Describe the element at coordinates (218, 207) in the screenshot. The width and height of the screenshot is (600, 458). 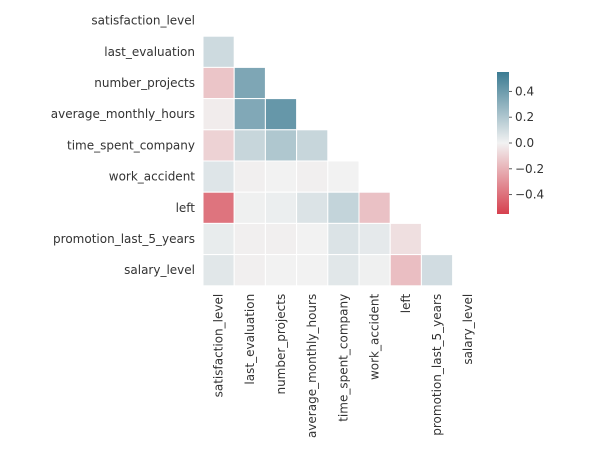
I see `cell-left-satisfaction-level` at that location.